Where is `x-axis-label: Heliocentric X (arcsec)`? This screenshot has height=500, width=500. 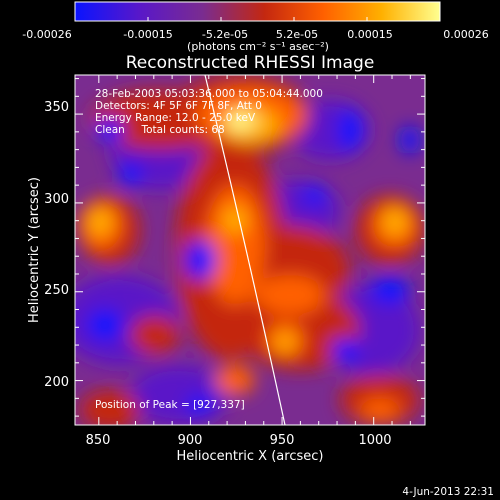
x-axis-label: Heliocentric X (arcsec) is located at coordinates (250, 456).